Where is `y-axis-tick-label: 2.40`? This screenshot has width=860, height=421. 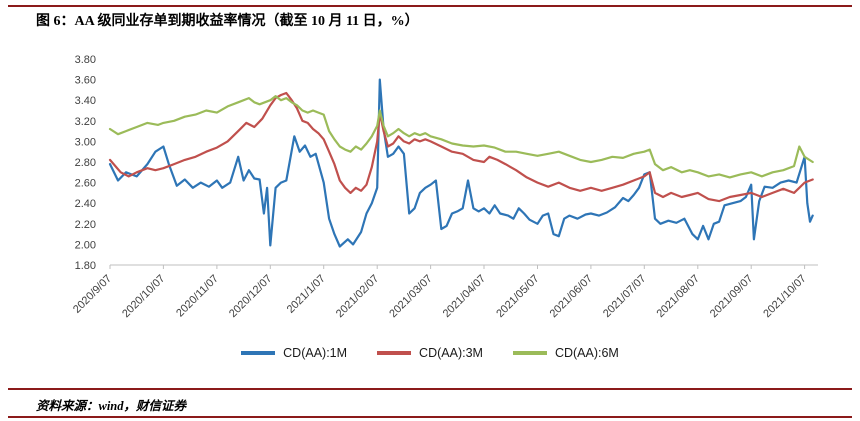
y-axis-tick-label: 2.40 is located at coordinates (85, 204).